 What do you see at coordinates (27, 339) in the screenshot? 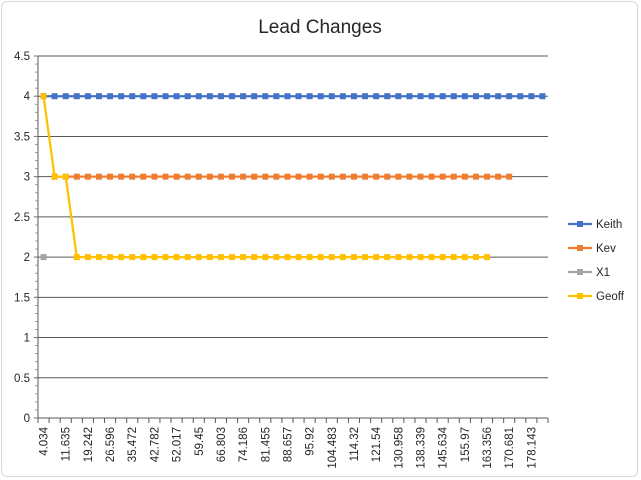
I see `y-tick-label: 1` at bounding box center [27, 339].